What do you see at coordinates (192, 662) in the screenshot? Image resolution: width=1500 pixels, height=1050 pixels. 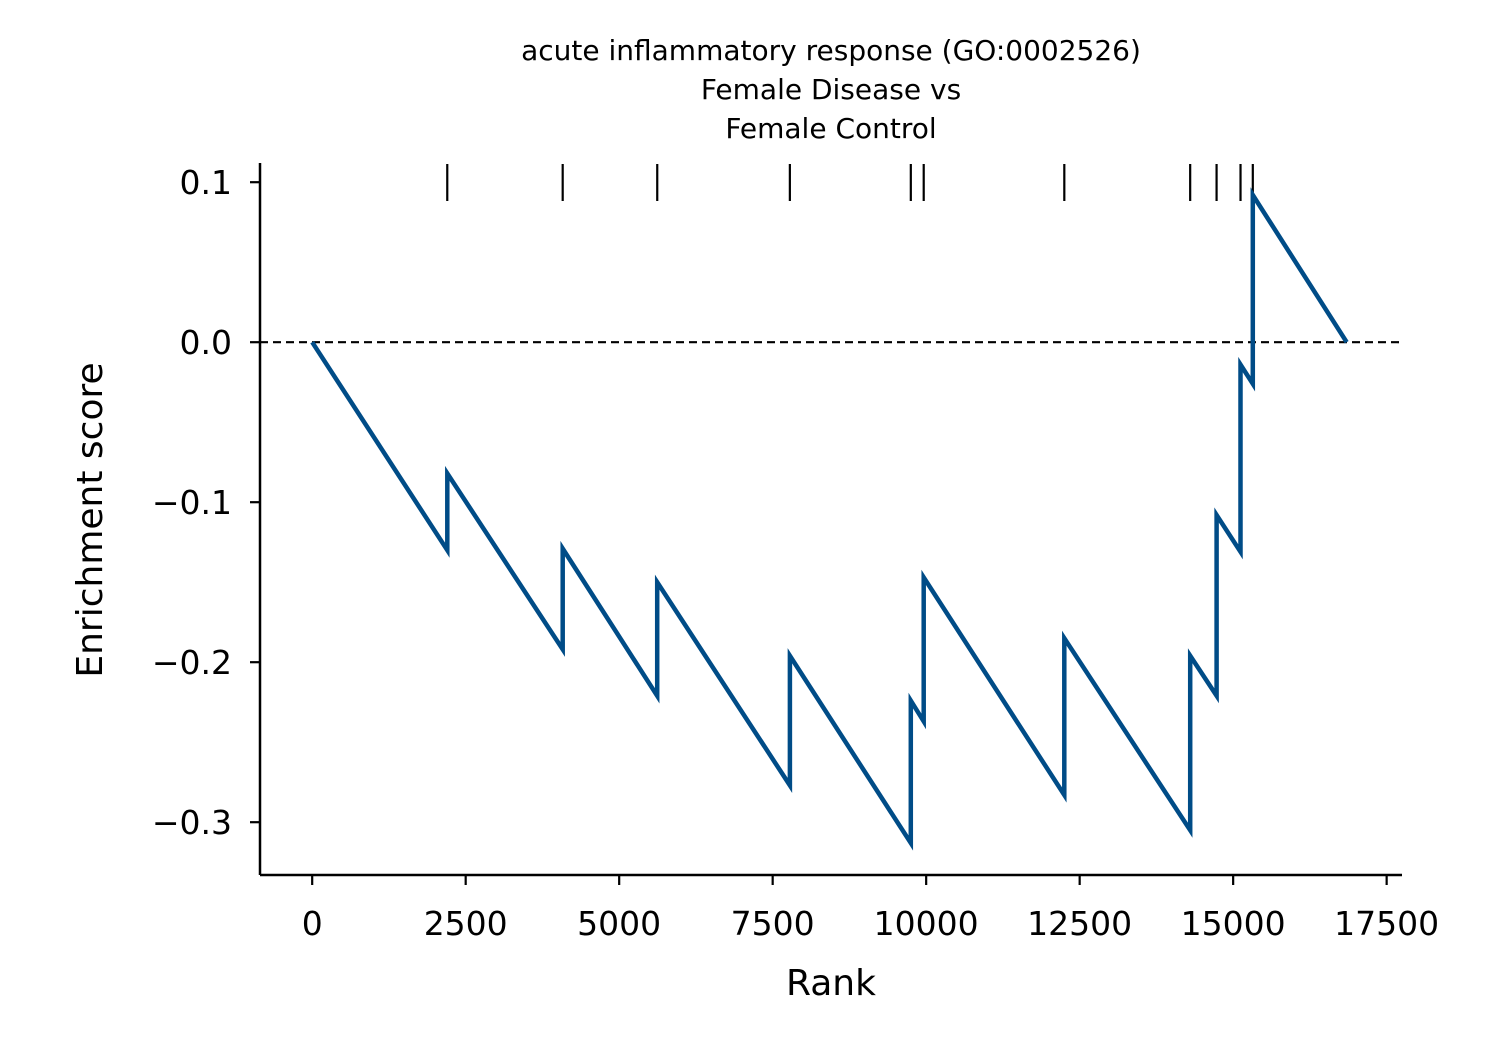 I see `y-tick-label: −0.2` at bounding box center [192, 662].